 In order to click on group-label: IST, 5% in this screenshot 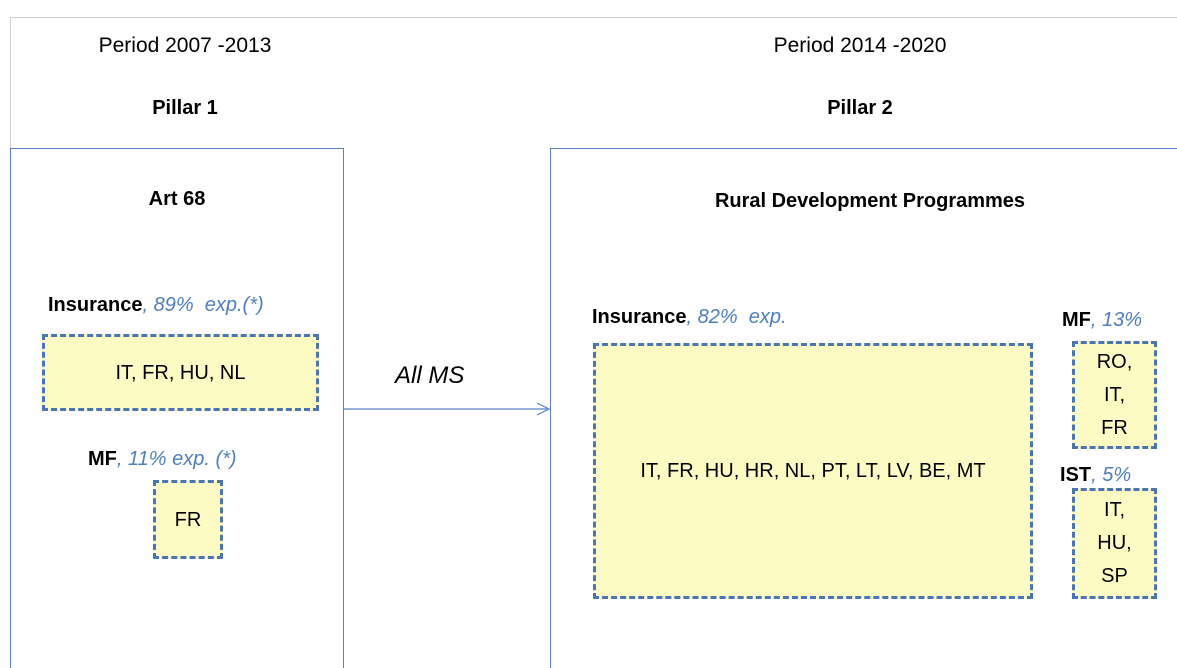, I will do `click(1095, 475)`.